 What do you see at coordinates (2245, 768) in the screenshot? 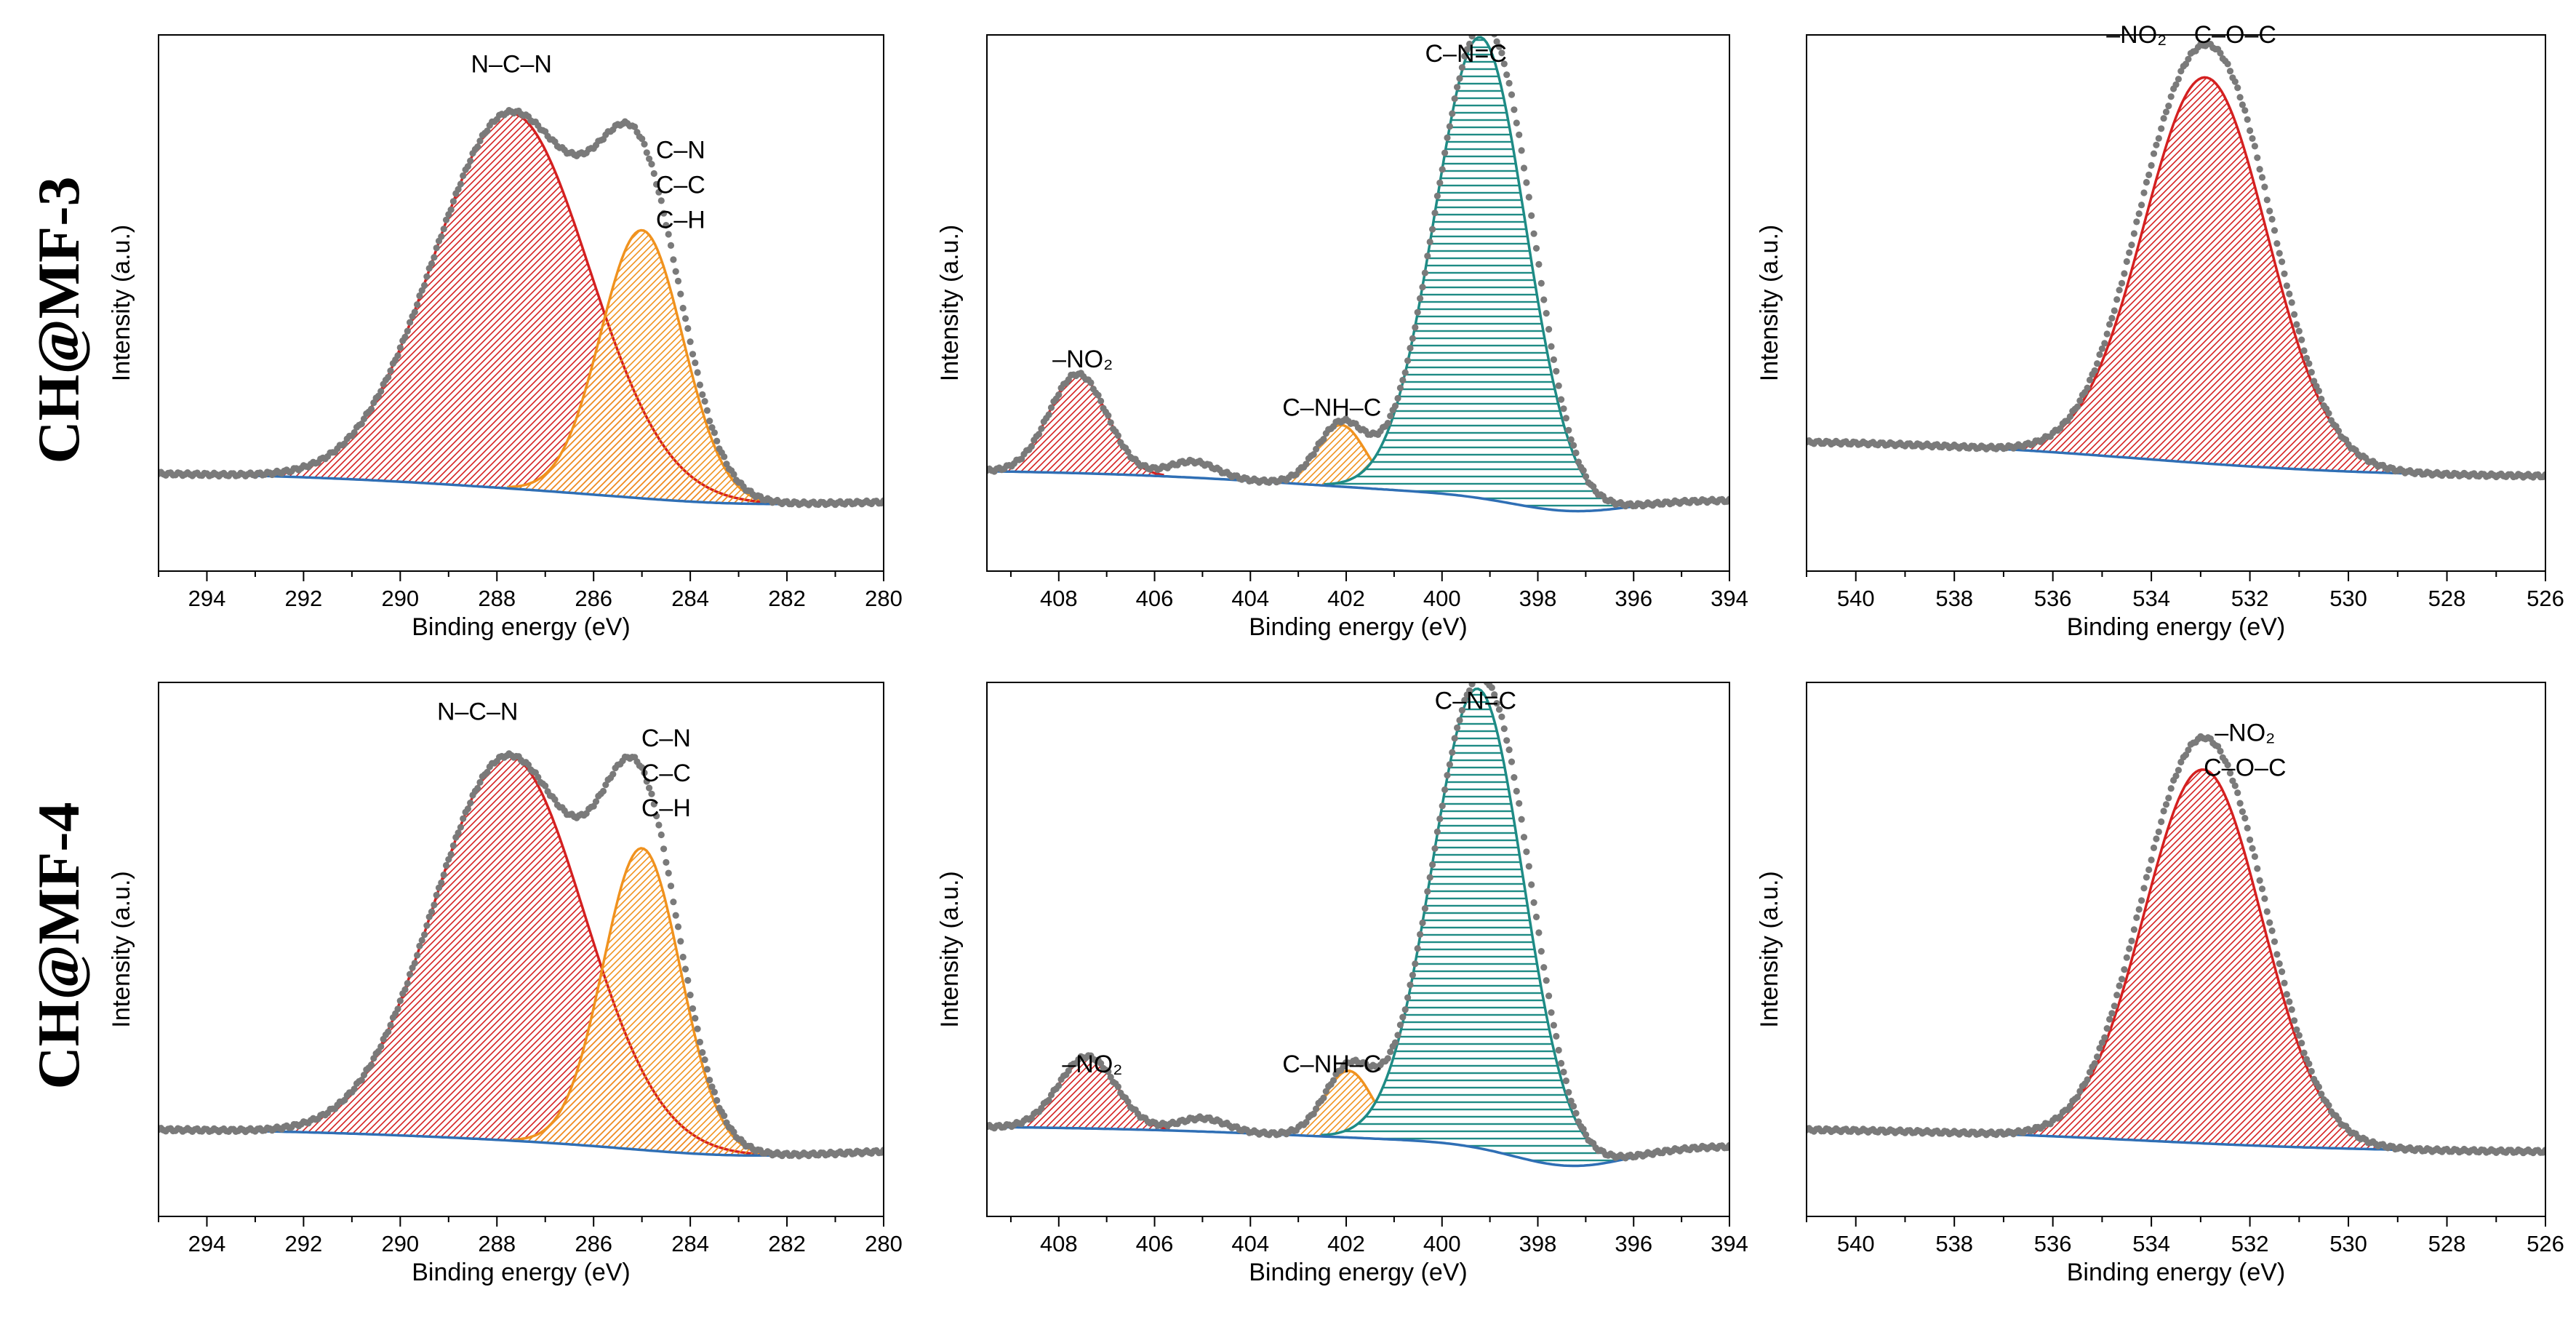
I see `peak-label: C–O–C` at bounding box center [2245, 768].